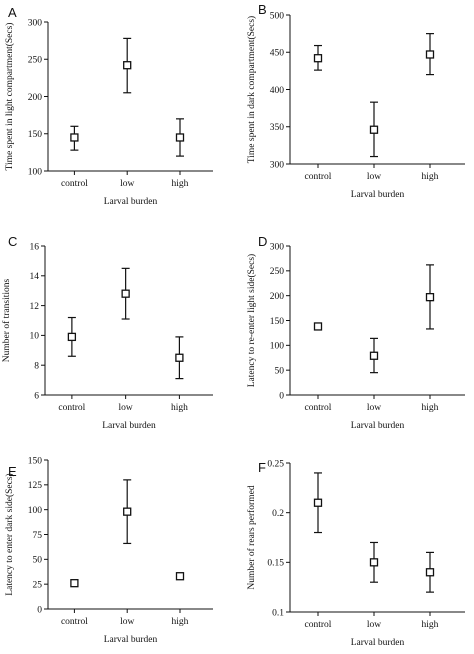  What do you see at coordinates (277, 128) in the screenshot?
I see `y-tick-label: 350` at bounding box center [277, 128].